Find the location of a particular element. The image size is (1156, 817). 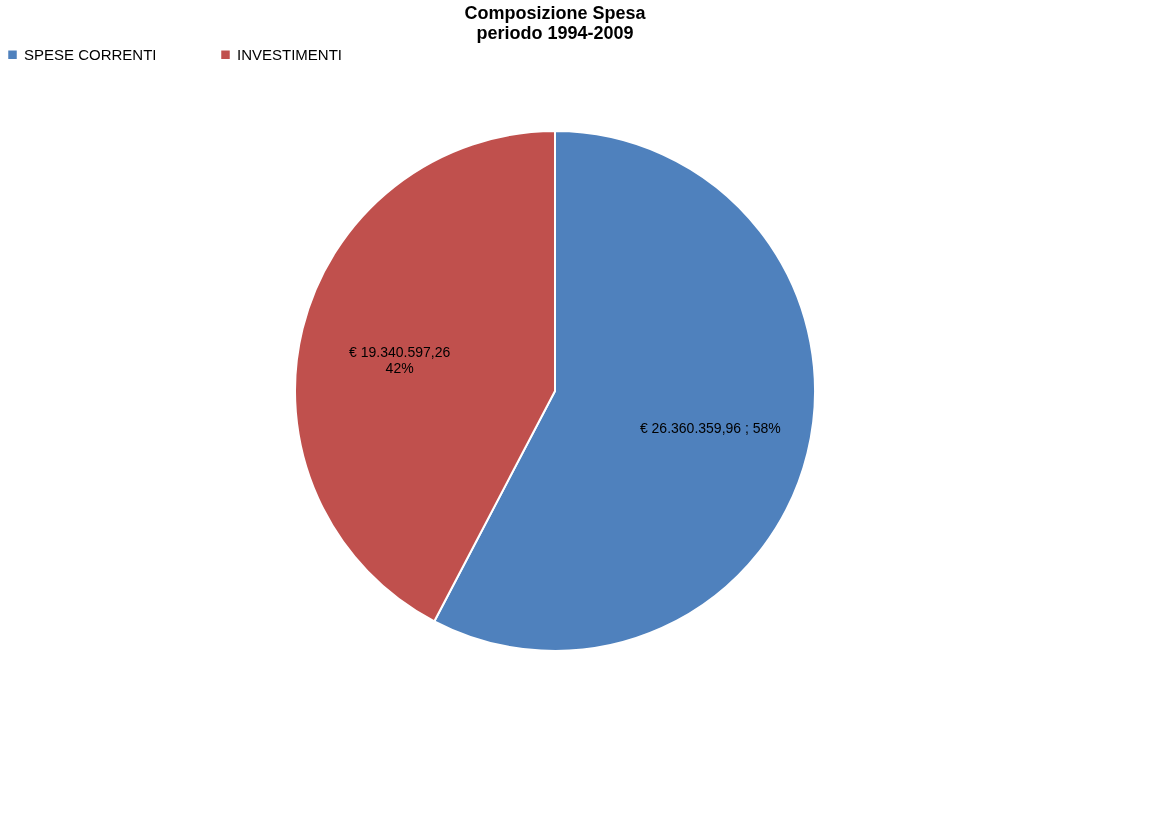

data-label: € 26.360.359,96 ; 58% is located at coordinates (710, 428).